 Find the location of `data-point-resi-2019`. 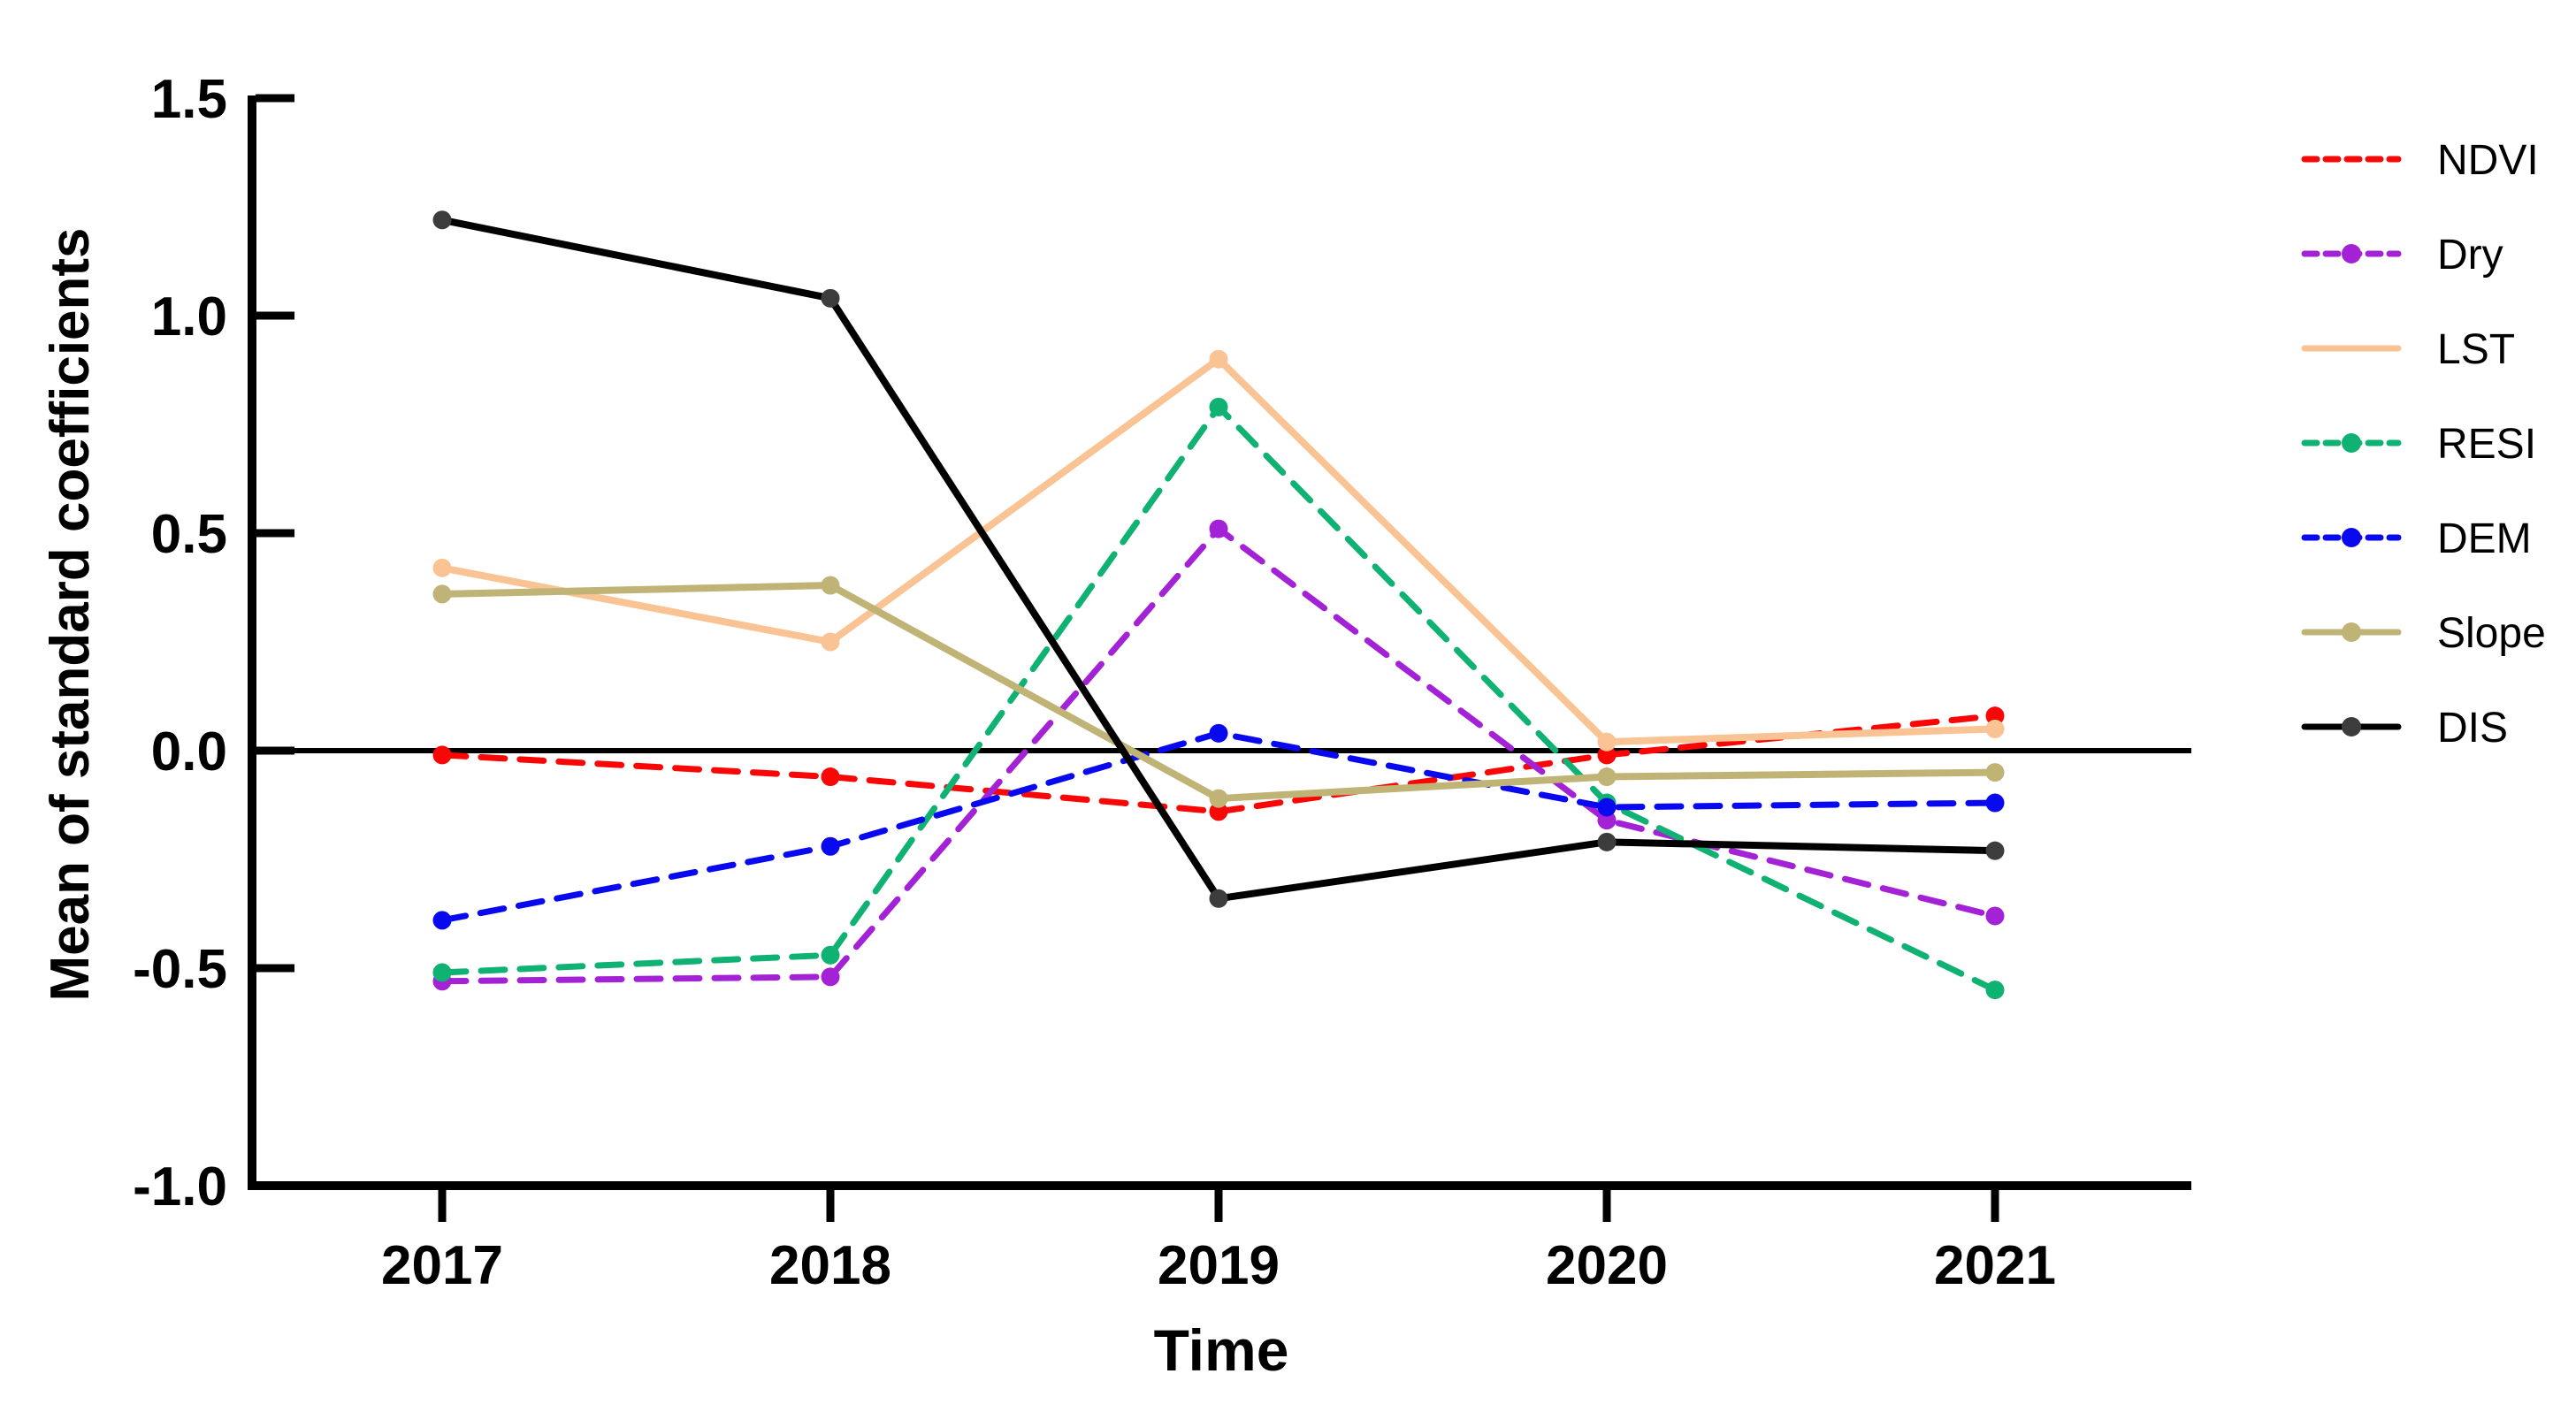

data-point-resi-2019 is located at coordinates (1218, 406).